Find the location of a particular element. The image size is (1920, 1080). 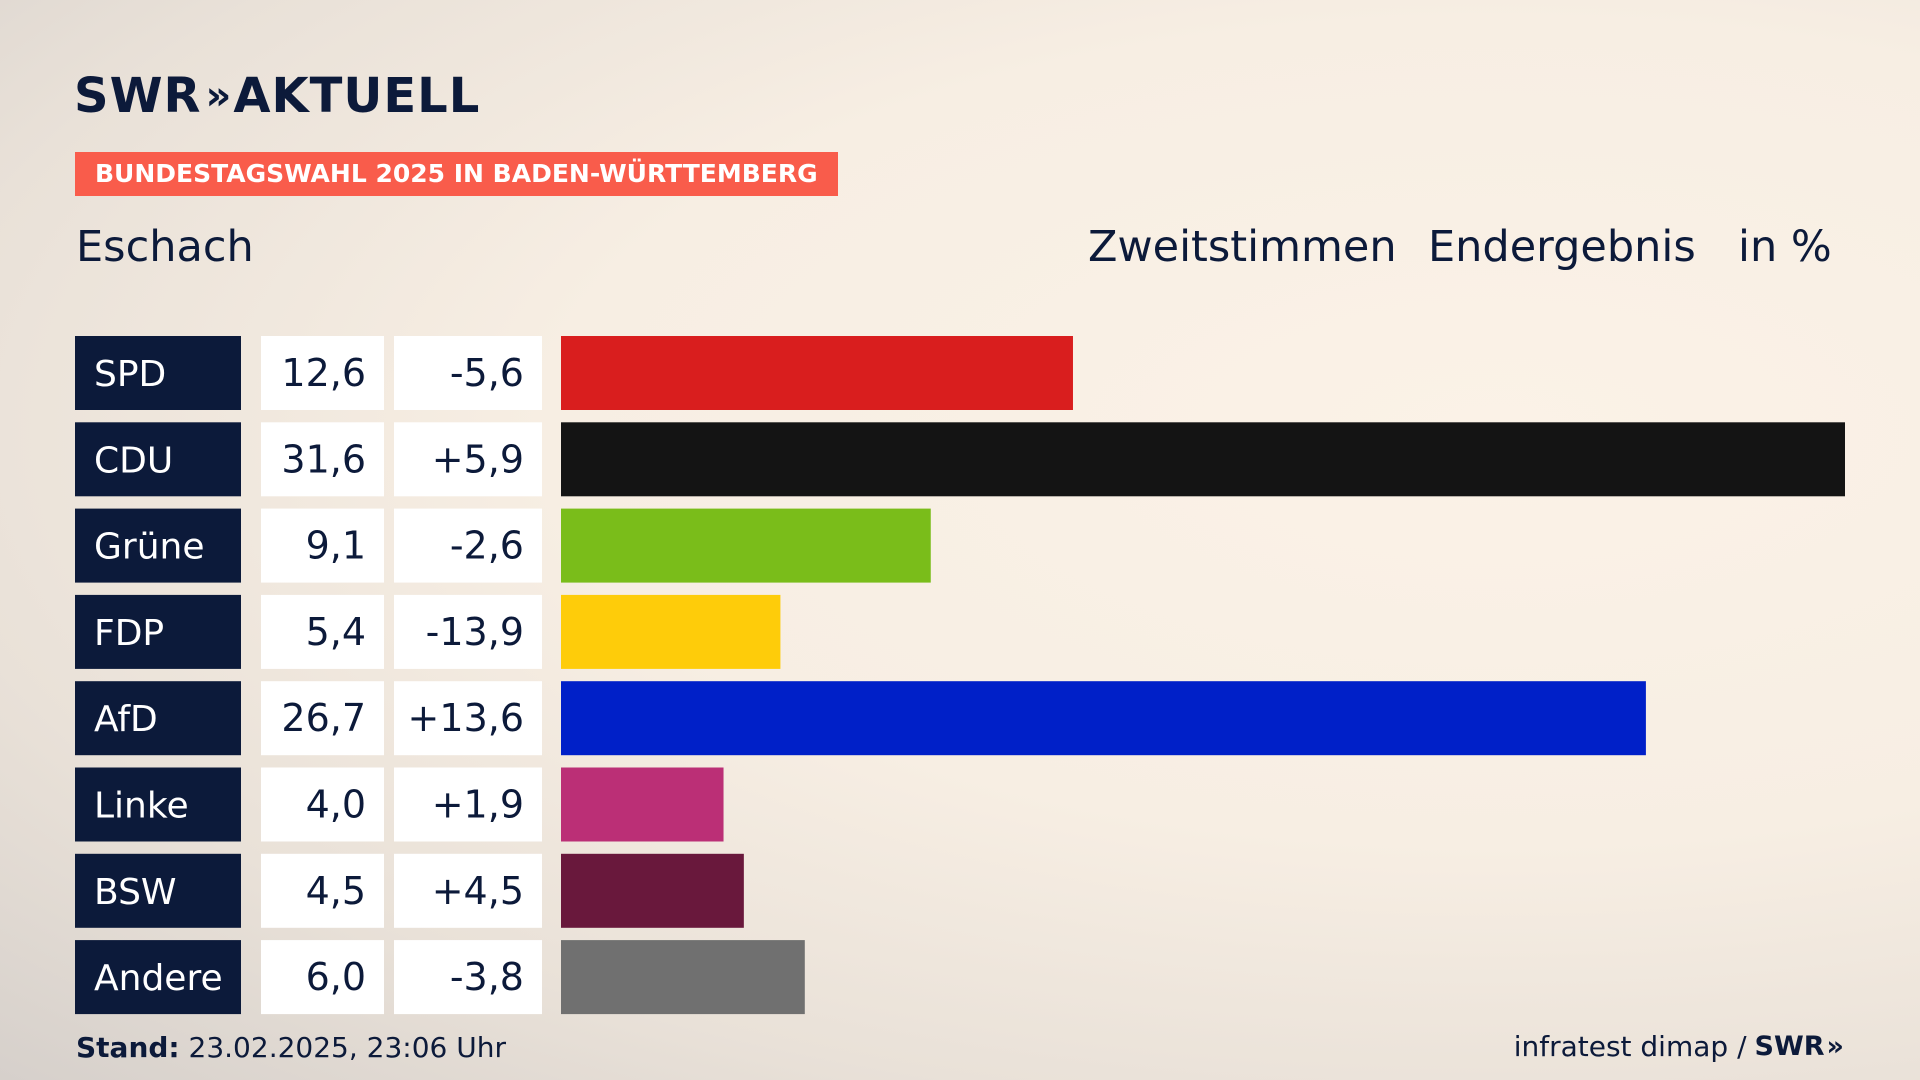

source-credit: infratest dimap / SWR » is located at coordinates (1679, 1046).